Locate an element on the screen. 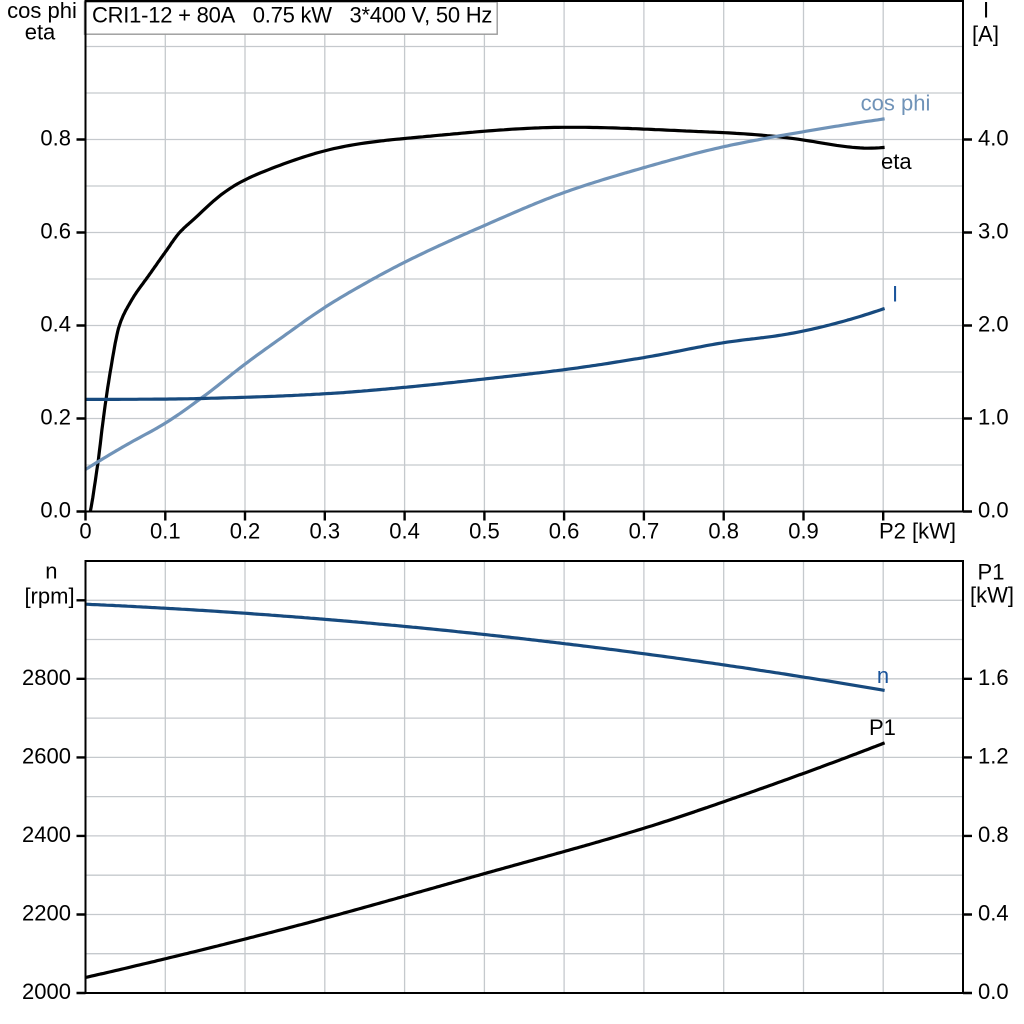 The width and height of the screenshot is (1024, 1024). svg-text:CRI1-12 + 80A 0.75 kW 3*40: CRI1-12 + 80A 0.75 kW 3*400 V, 50 Hz is located at coordinates (292, 15).